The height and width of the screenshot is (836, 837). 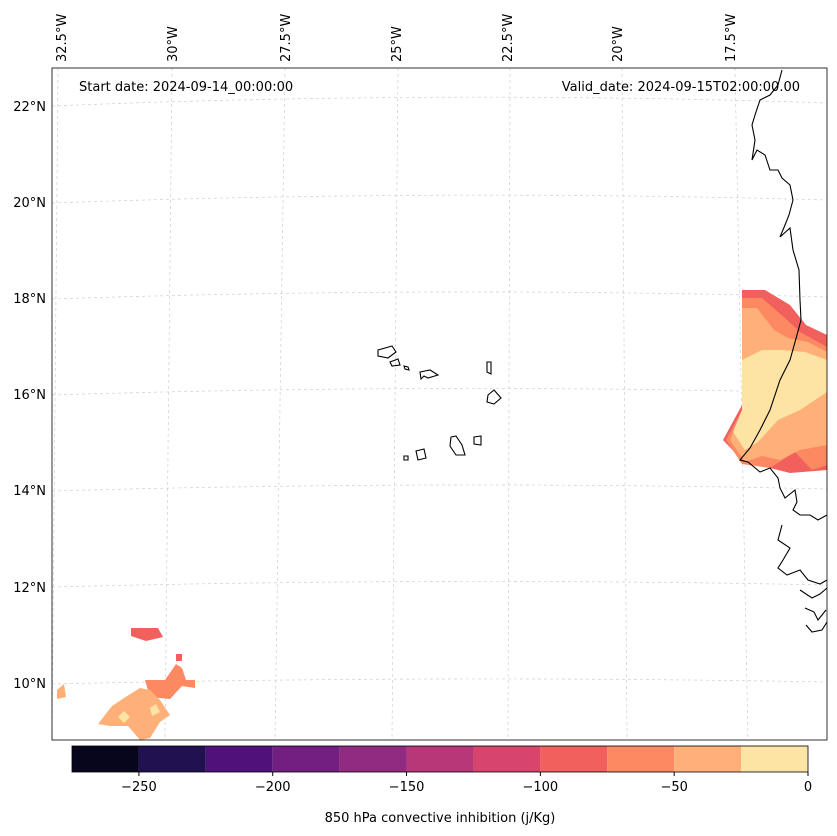 What do you see at coordinates (139, 787) in the screenshot?
I see `colorbar-tick-label: −250` at bounding box center [139, 787].